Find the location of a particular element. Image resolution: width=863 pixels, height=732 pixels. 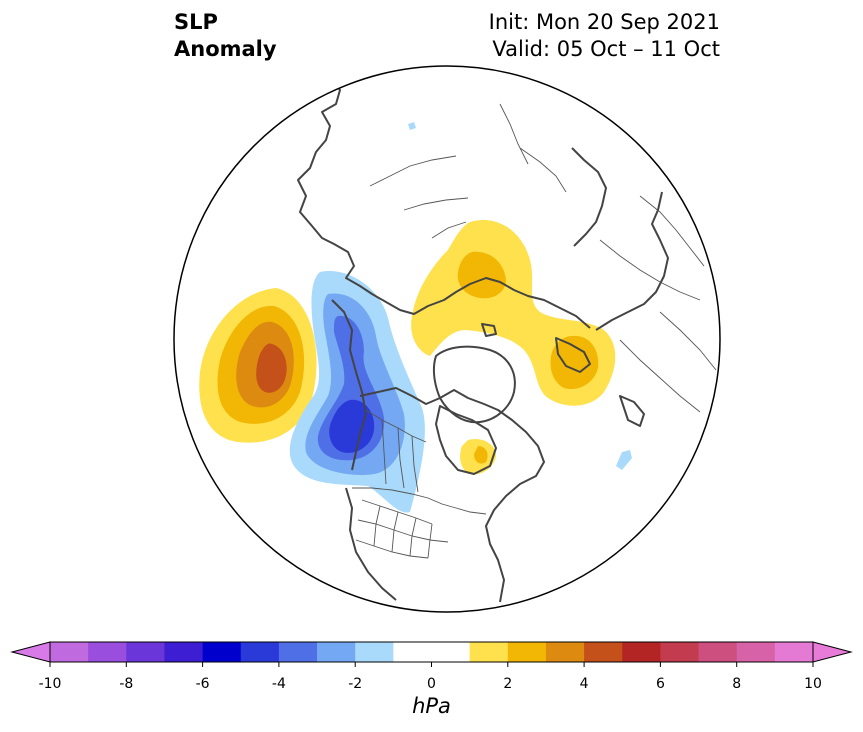

colorbar-tick-label: -8 is located at coordinates (126, 684).